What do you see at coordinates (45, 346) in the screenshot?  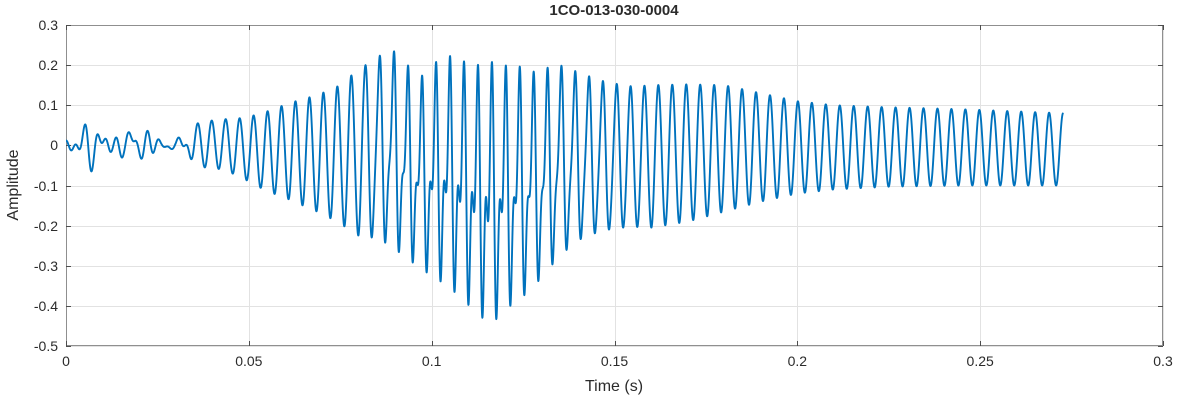 I see `y-tick-label: -0.5` at bounding box center [45, 346].